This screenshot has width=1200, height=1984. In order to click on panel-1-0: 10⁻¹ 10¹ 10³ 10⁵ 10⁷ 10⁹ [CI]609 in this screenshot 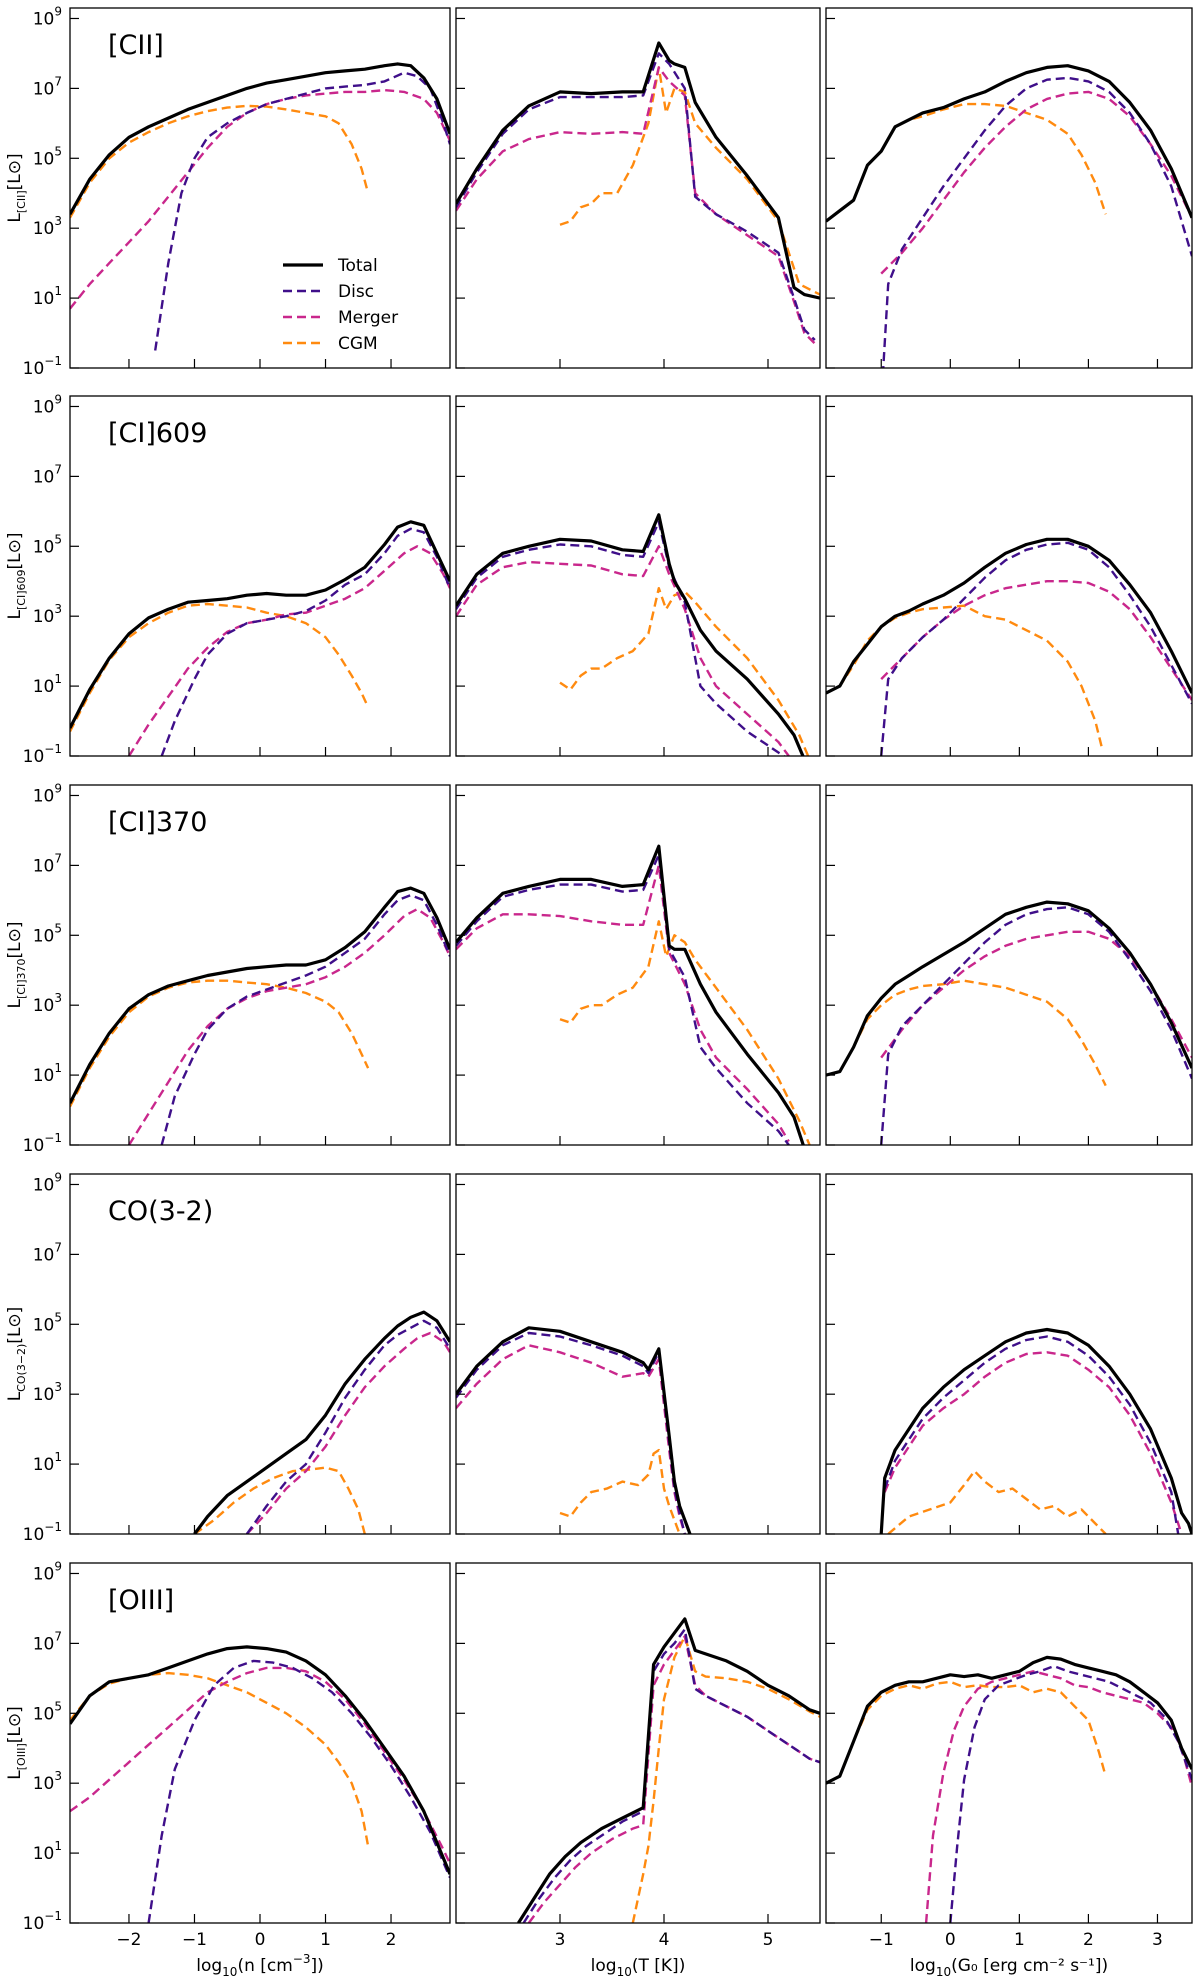, I will do `click(237, 579)`.